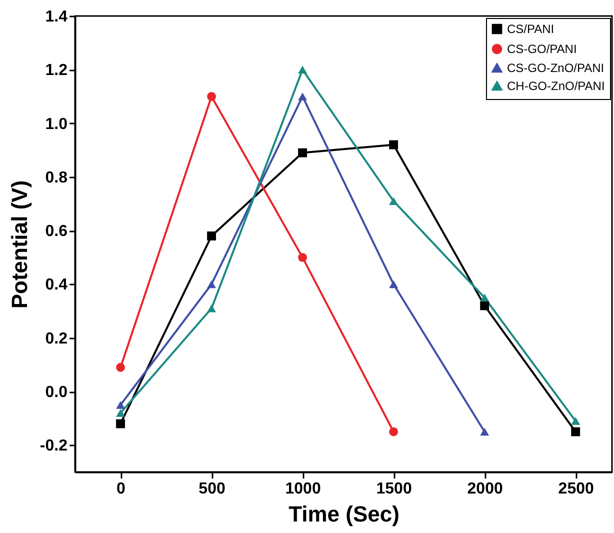 The image size is (614, 533). What do you see at coordinates (56, 17) in the screenshot?
I see `y-tick-label: 1.4` at bounding box center [56, 17].